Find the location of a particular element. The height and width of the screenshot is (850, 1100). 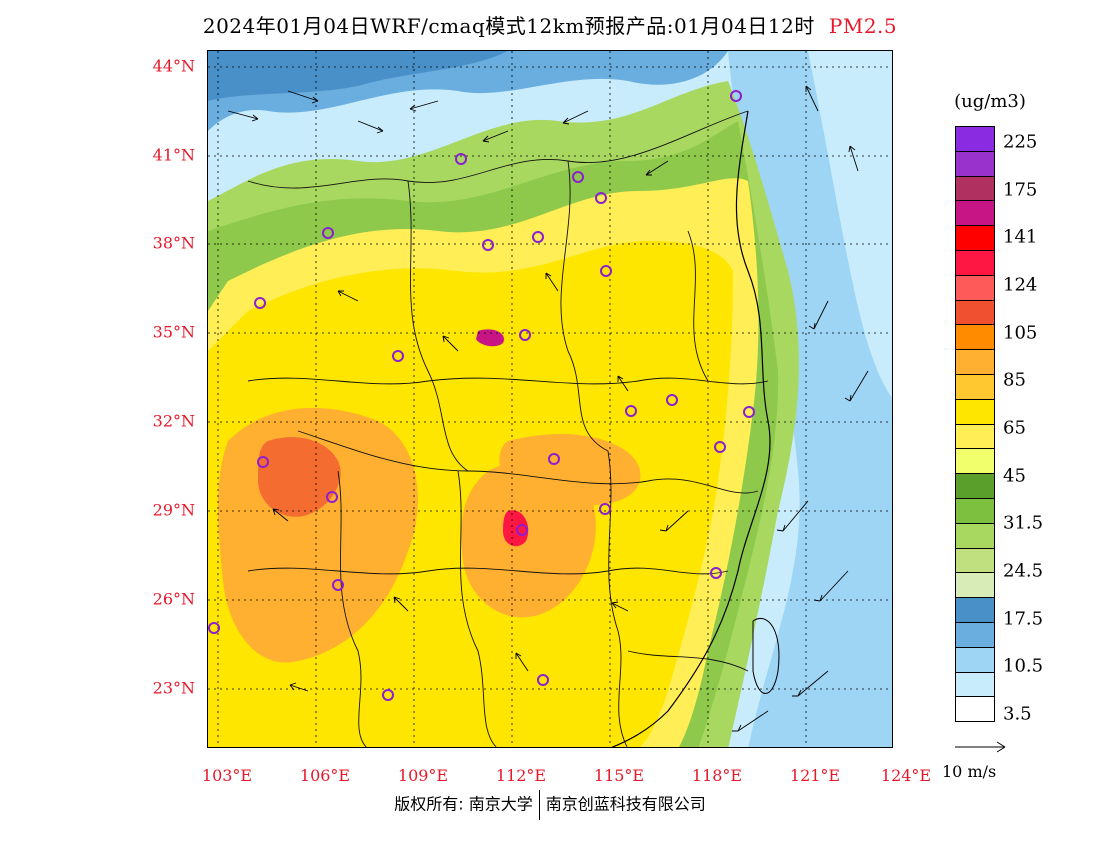

colorbar is located at coordinates (975, 424).